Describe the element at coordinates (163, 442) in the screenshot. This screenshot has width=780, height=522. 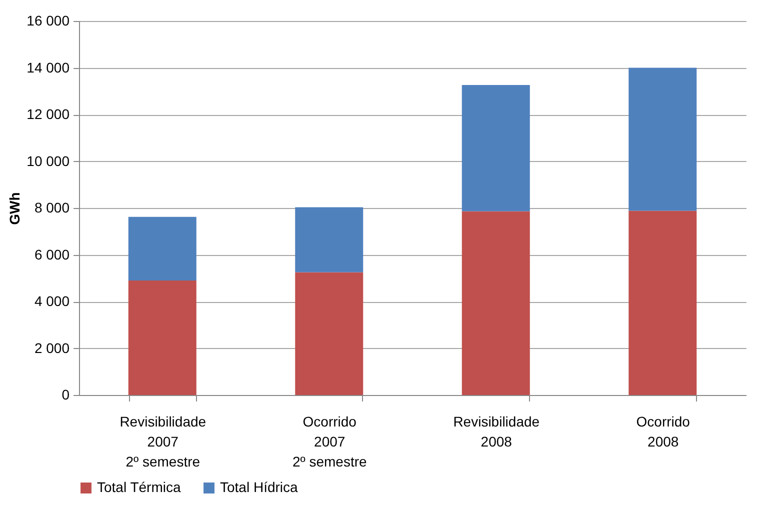
I see `x-tick-label: Revisibilidade 2007 2º semestre` at that location.